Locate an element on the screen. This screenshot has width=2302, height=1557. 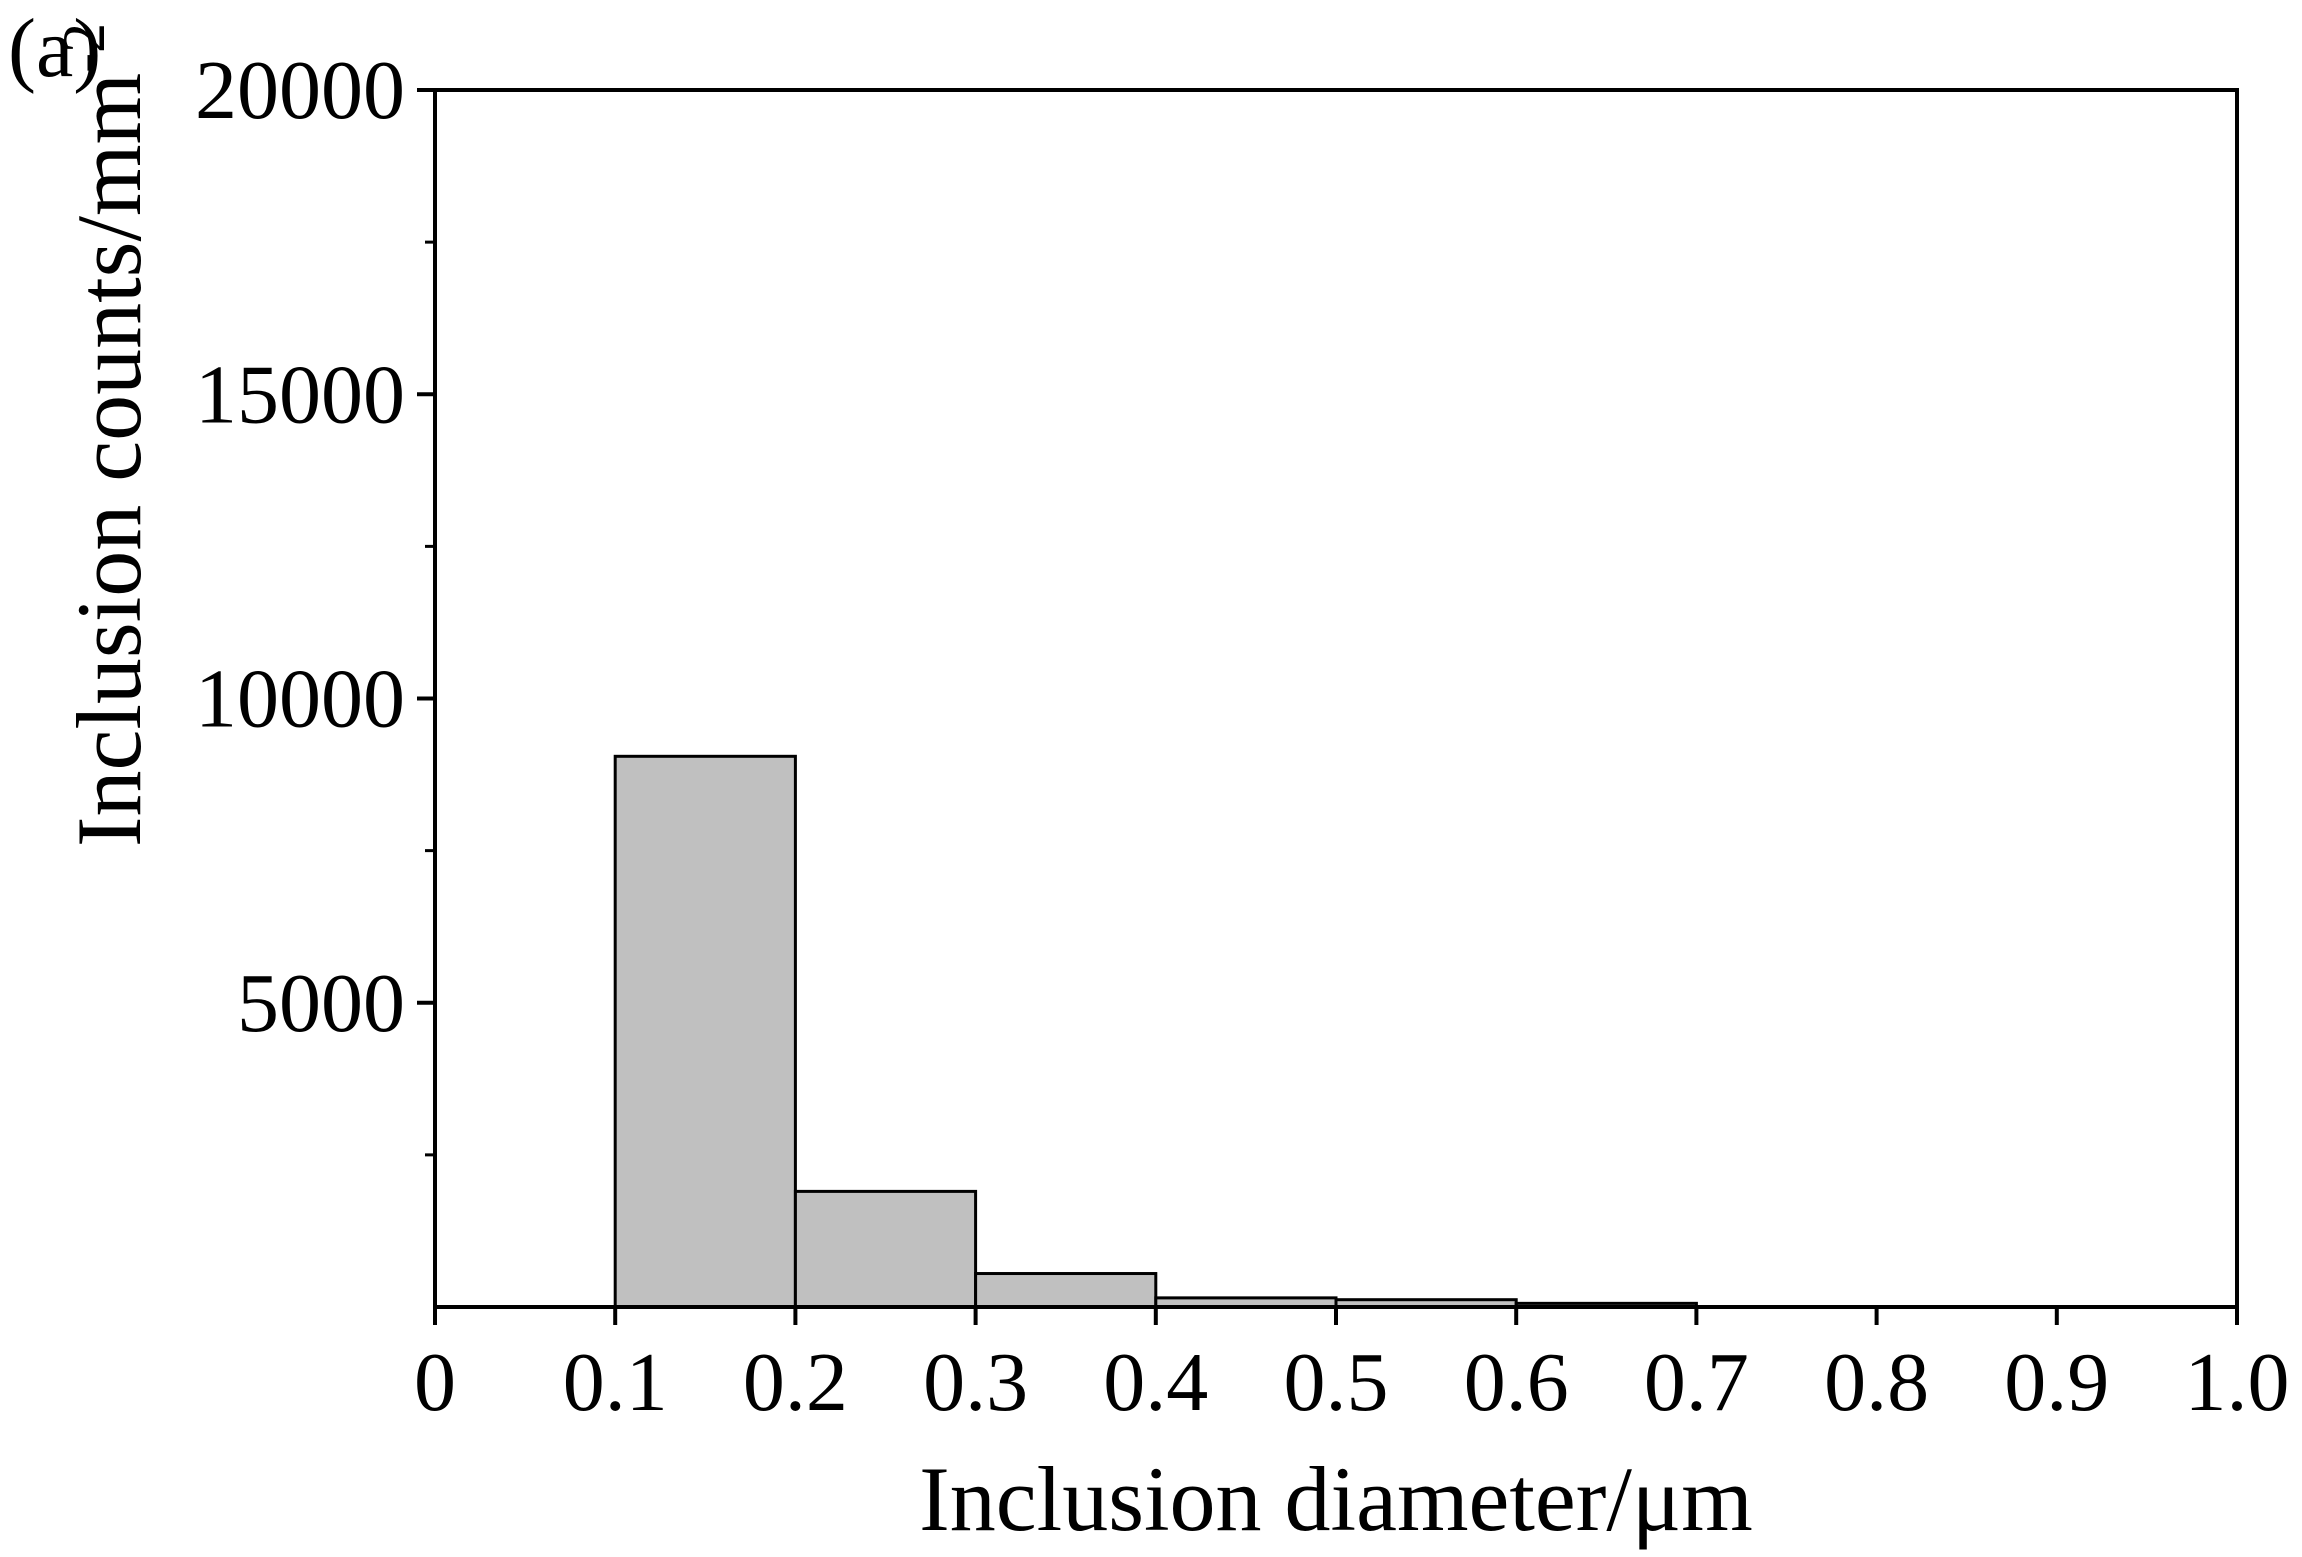
y-tick-label-0: 5000 is located at coordinates (321, 1003).